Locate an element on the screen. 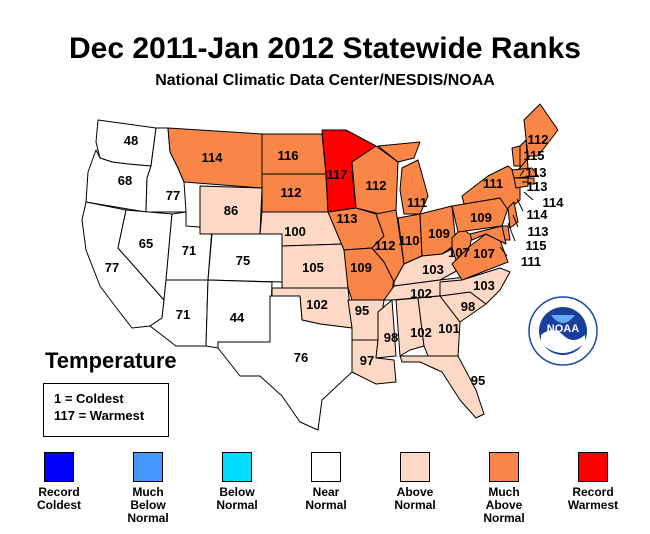 The height and width of the screenshot is (534, 650). rank-label-mo: 109 is located at coordinates (361, 267).